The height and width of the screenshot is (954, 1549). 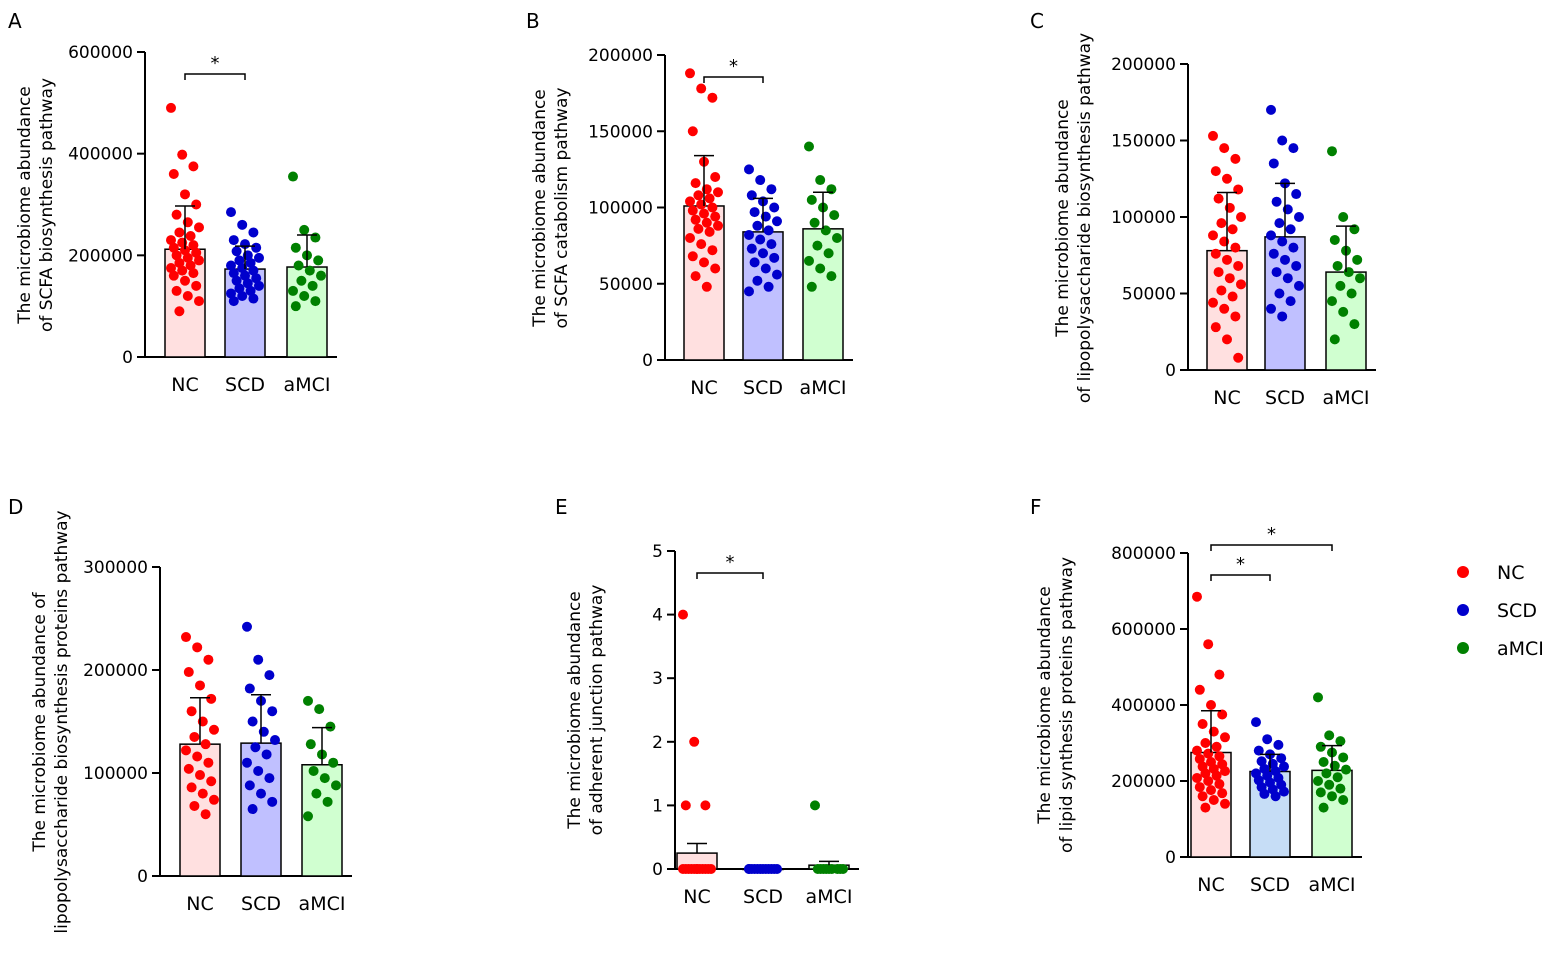 What do you see at coordinates (657, 806) in the screenshot?
I see `y-tick-label: 1` at bounding box center [657, 806].